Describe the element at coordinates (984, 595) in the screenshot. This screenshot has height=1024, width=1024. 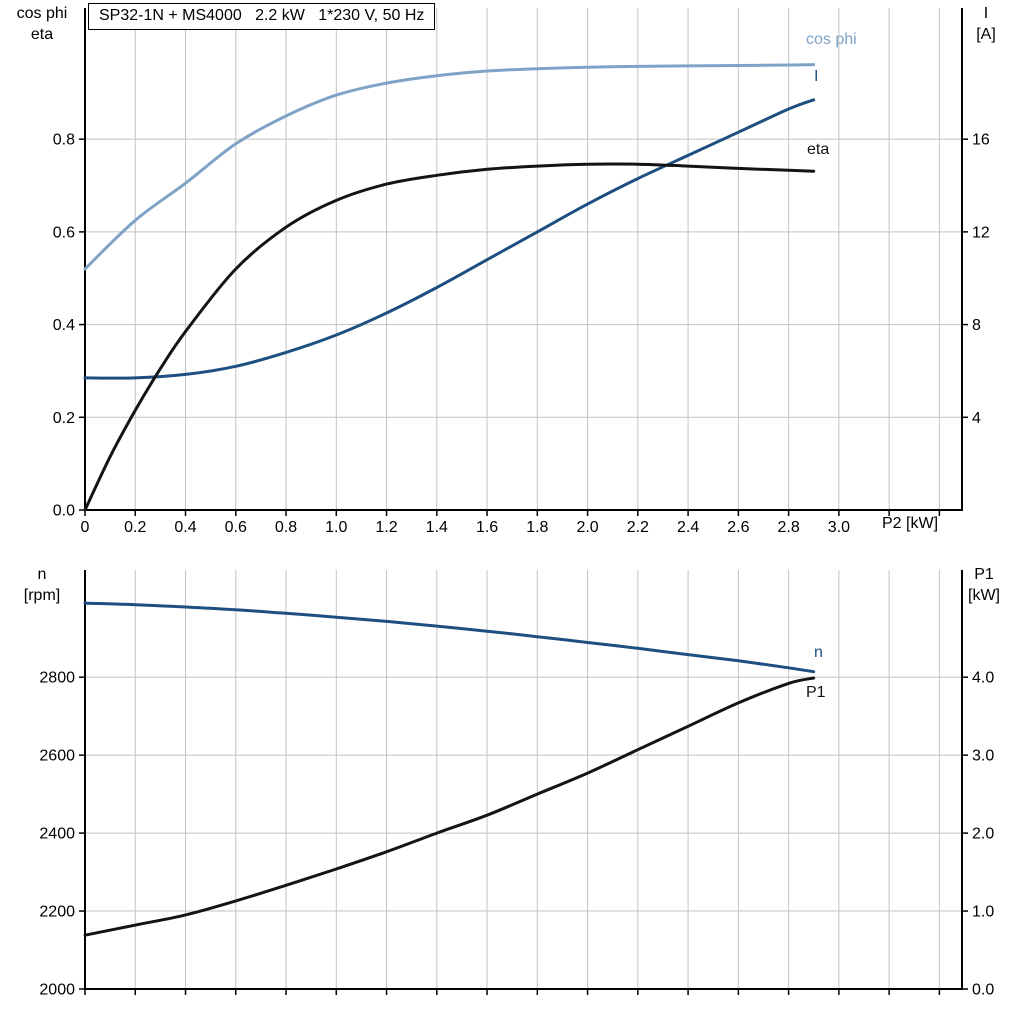
I see `axis-title-p1-unit: [kW]` at that location.